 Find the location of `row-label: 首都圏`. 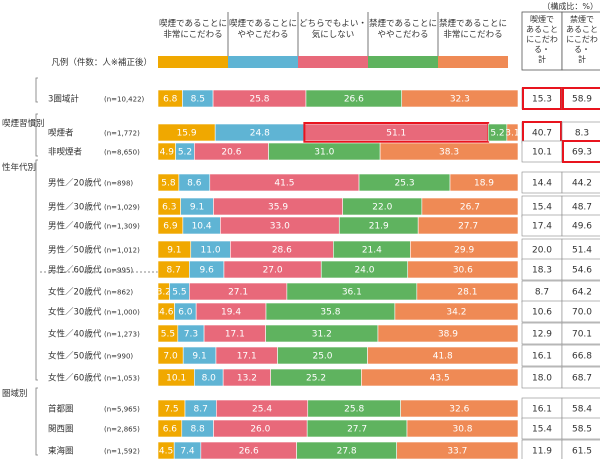

row-label: 首都圏 is located at coordinates (61, 409).